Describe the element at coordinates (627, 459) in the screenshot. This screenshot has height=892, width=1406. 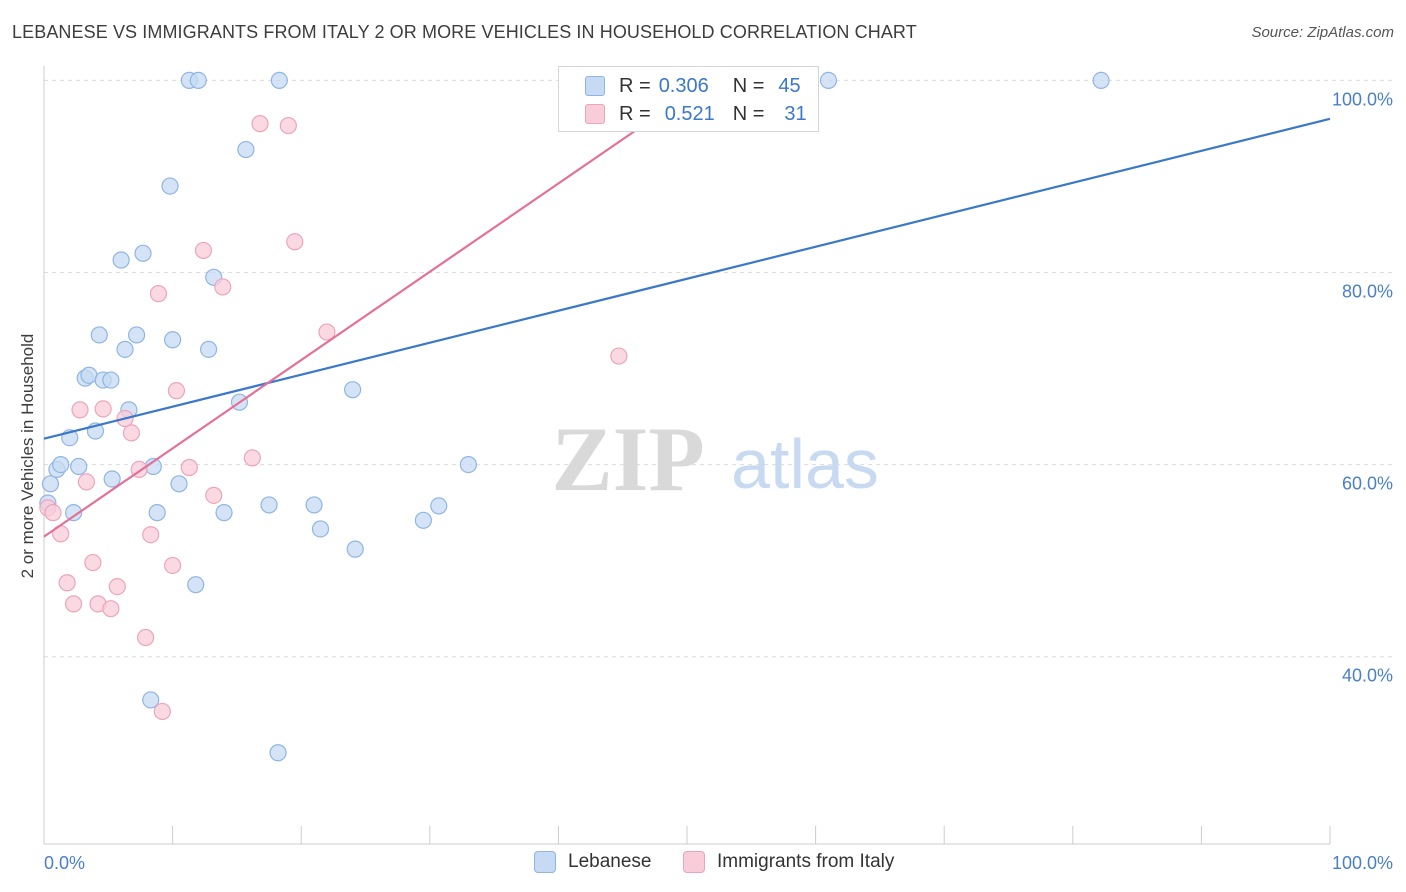
I see `watermark-zip: ZIP` at that location.